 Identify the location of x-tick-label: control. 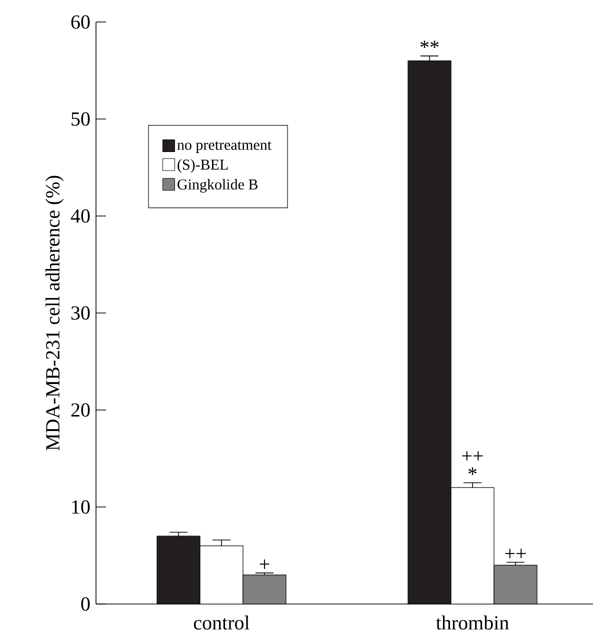
(222, 623).